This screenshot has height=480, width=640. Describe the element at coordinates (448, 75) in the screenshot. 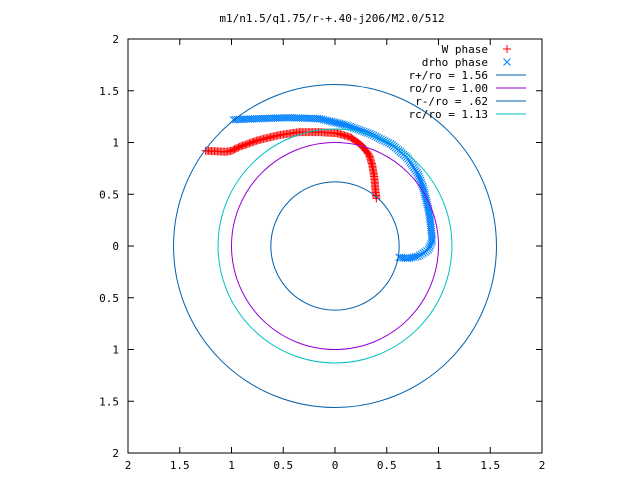

I see `legend-label: r+/ro = 1.56` at that location.